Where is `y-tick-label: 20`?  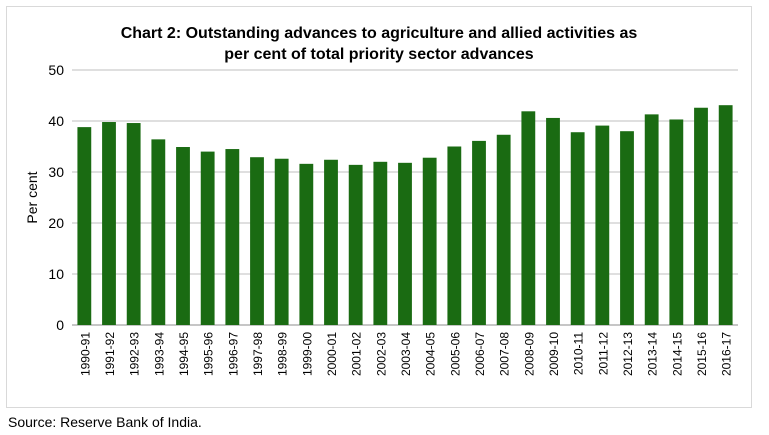
y-tick-label: 20 is located at coordinates (56, 223).